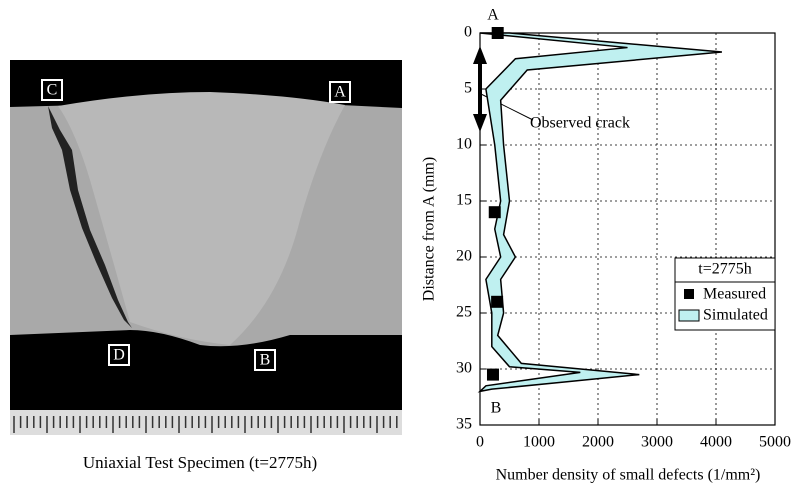  Describe the element at coordinates (539, 442) in the screenshot. I see `x-tick-label: 1000` at that location.